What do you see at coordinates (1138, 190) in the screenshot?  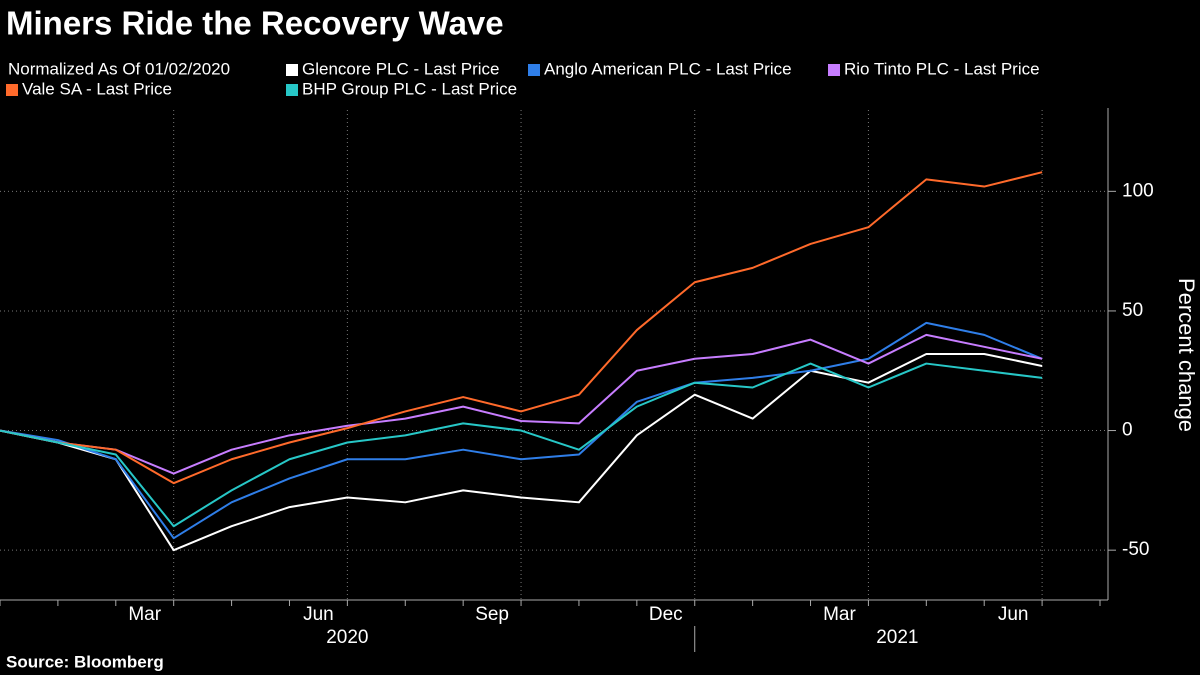 I see `y-tick-label: 100` at bounding box center [1138, 190].